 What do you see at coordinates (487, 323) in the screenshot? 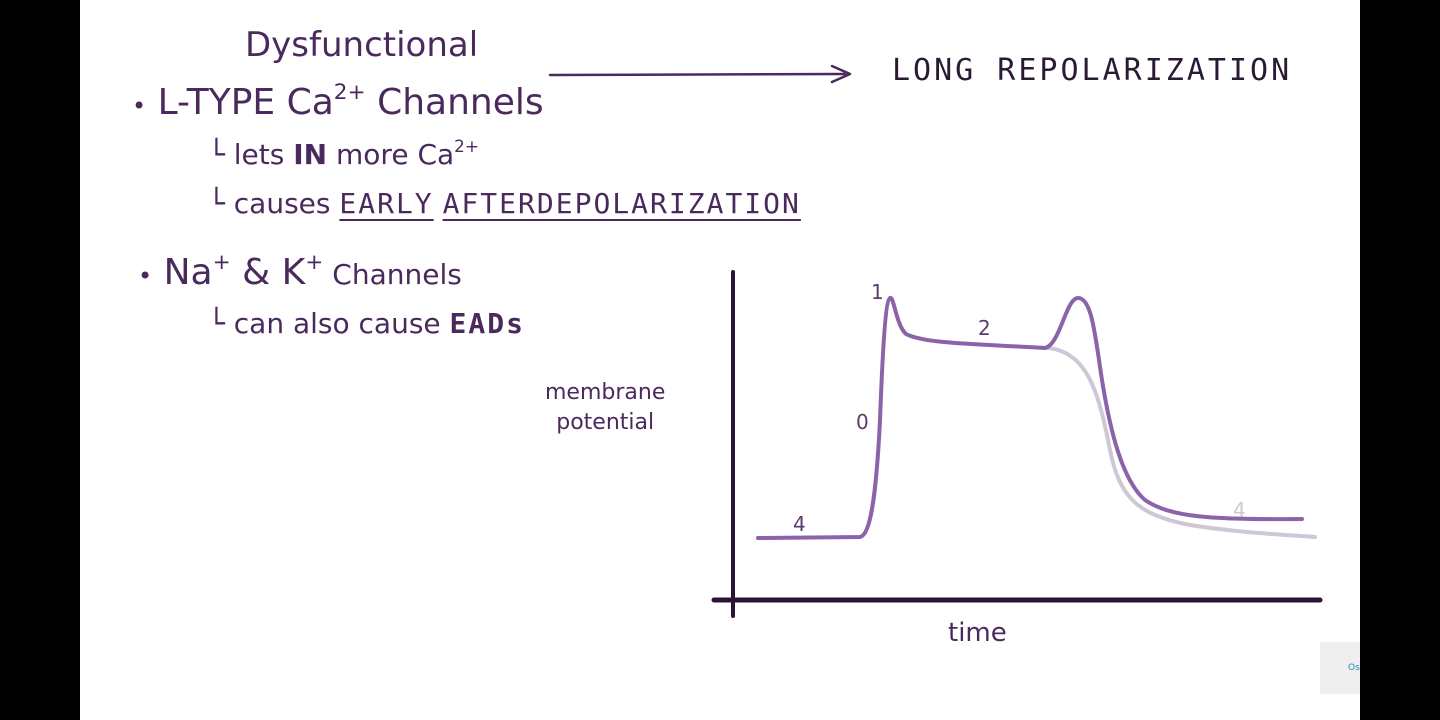
I see `eads-text: EADs` at bounding box center [487, 323].